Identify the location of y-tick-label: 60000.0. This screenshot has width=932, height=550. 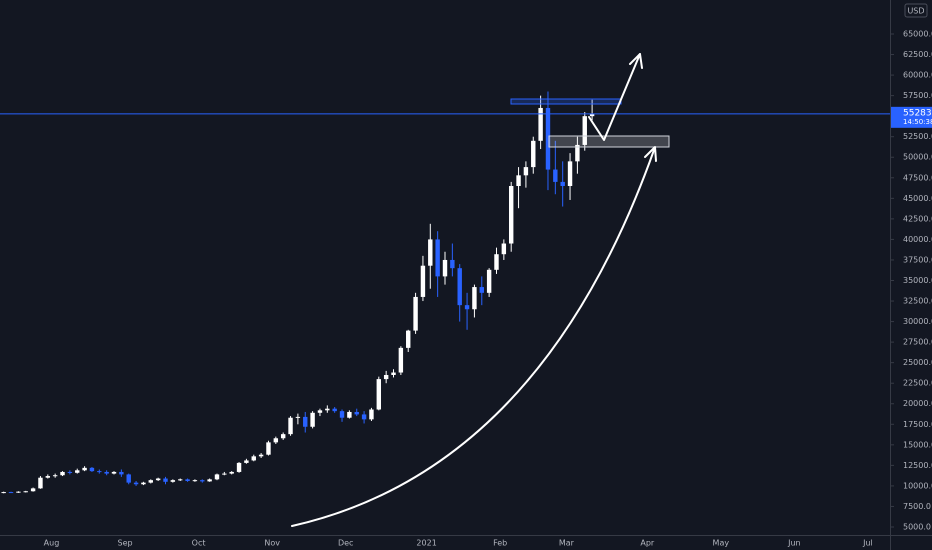
(917, 75).